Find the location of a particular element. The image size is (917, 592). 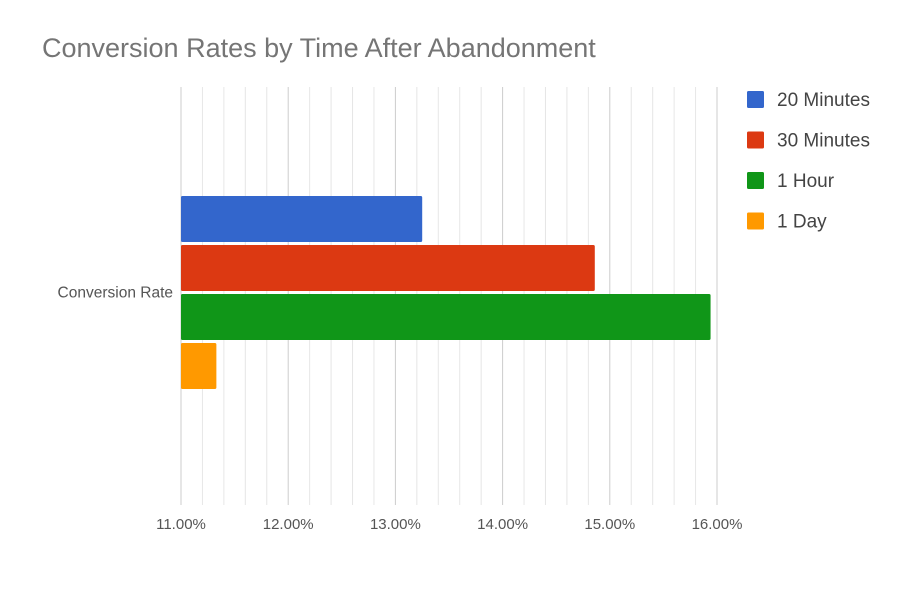

x-tick-label: 14.00% is located at coordinates (502, 524).